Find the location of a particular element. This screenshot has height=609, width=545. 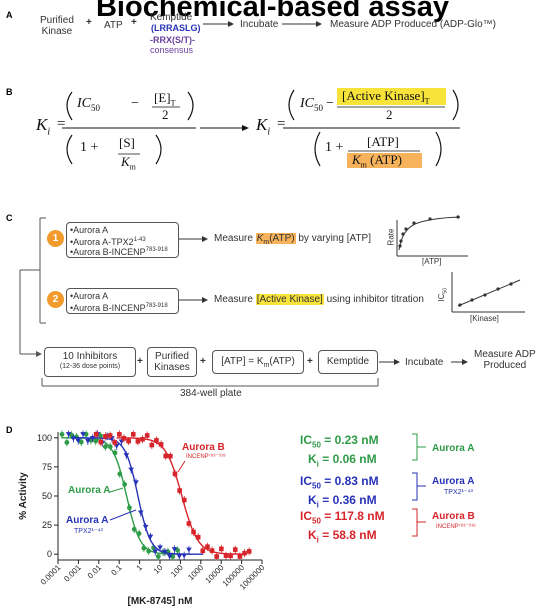

active-kinase-term: [Active Kinase]T is located at coordinates (386, 97).